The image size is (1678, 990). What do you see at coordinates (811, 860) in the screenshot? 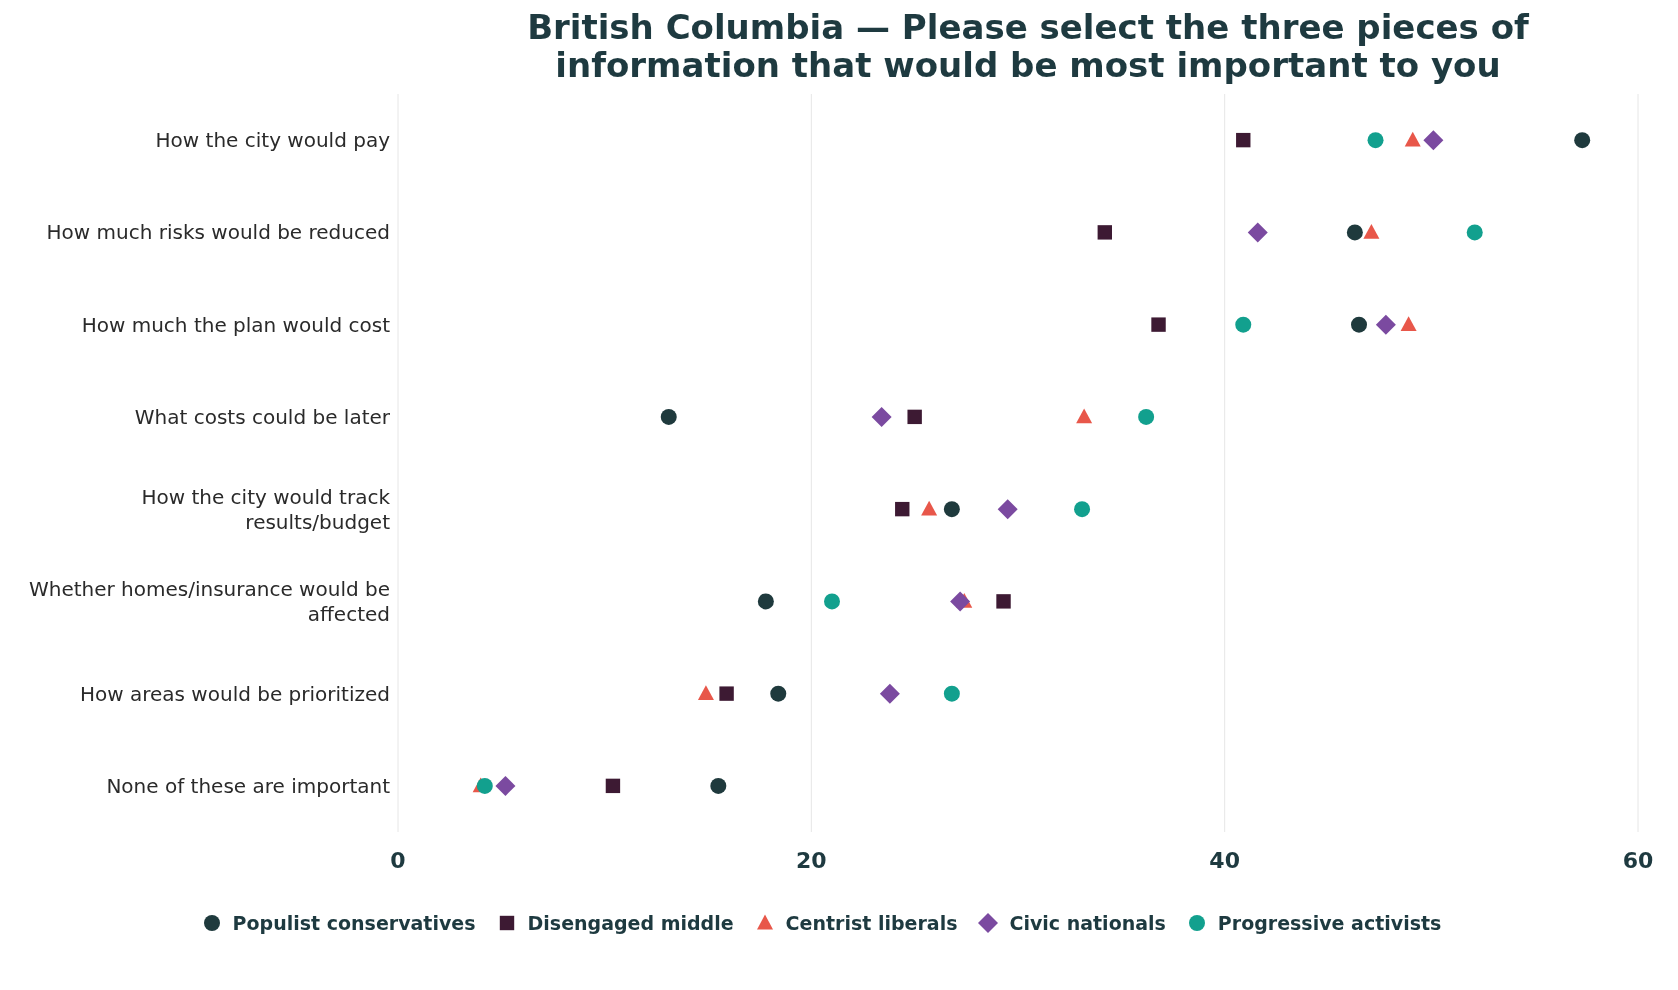
I see `x-tick-label: 20` at bounding box center [811, 860].